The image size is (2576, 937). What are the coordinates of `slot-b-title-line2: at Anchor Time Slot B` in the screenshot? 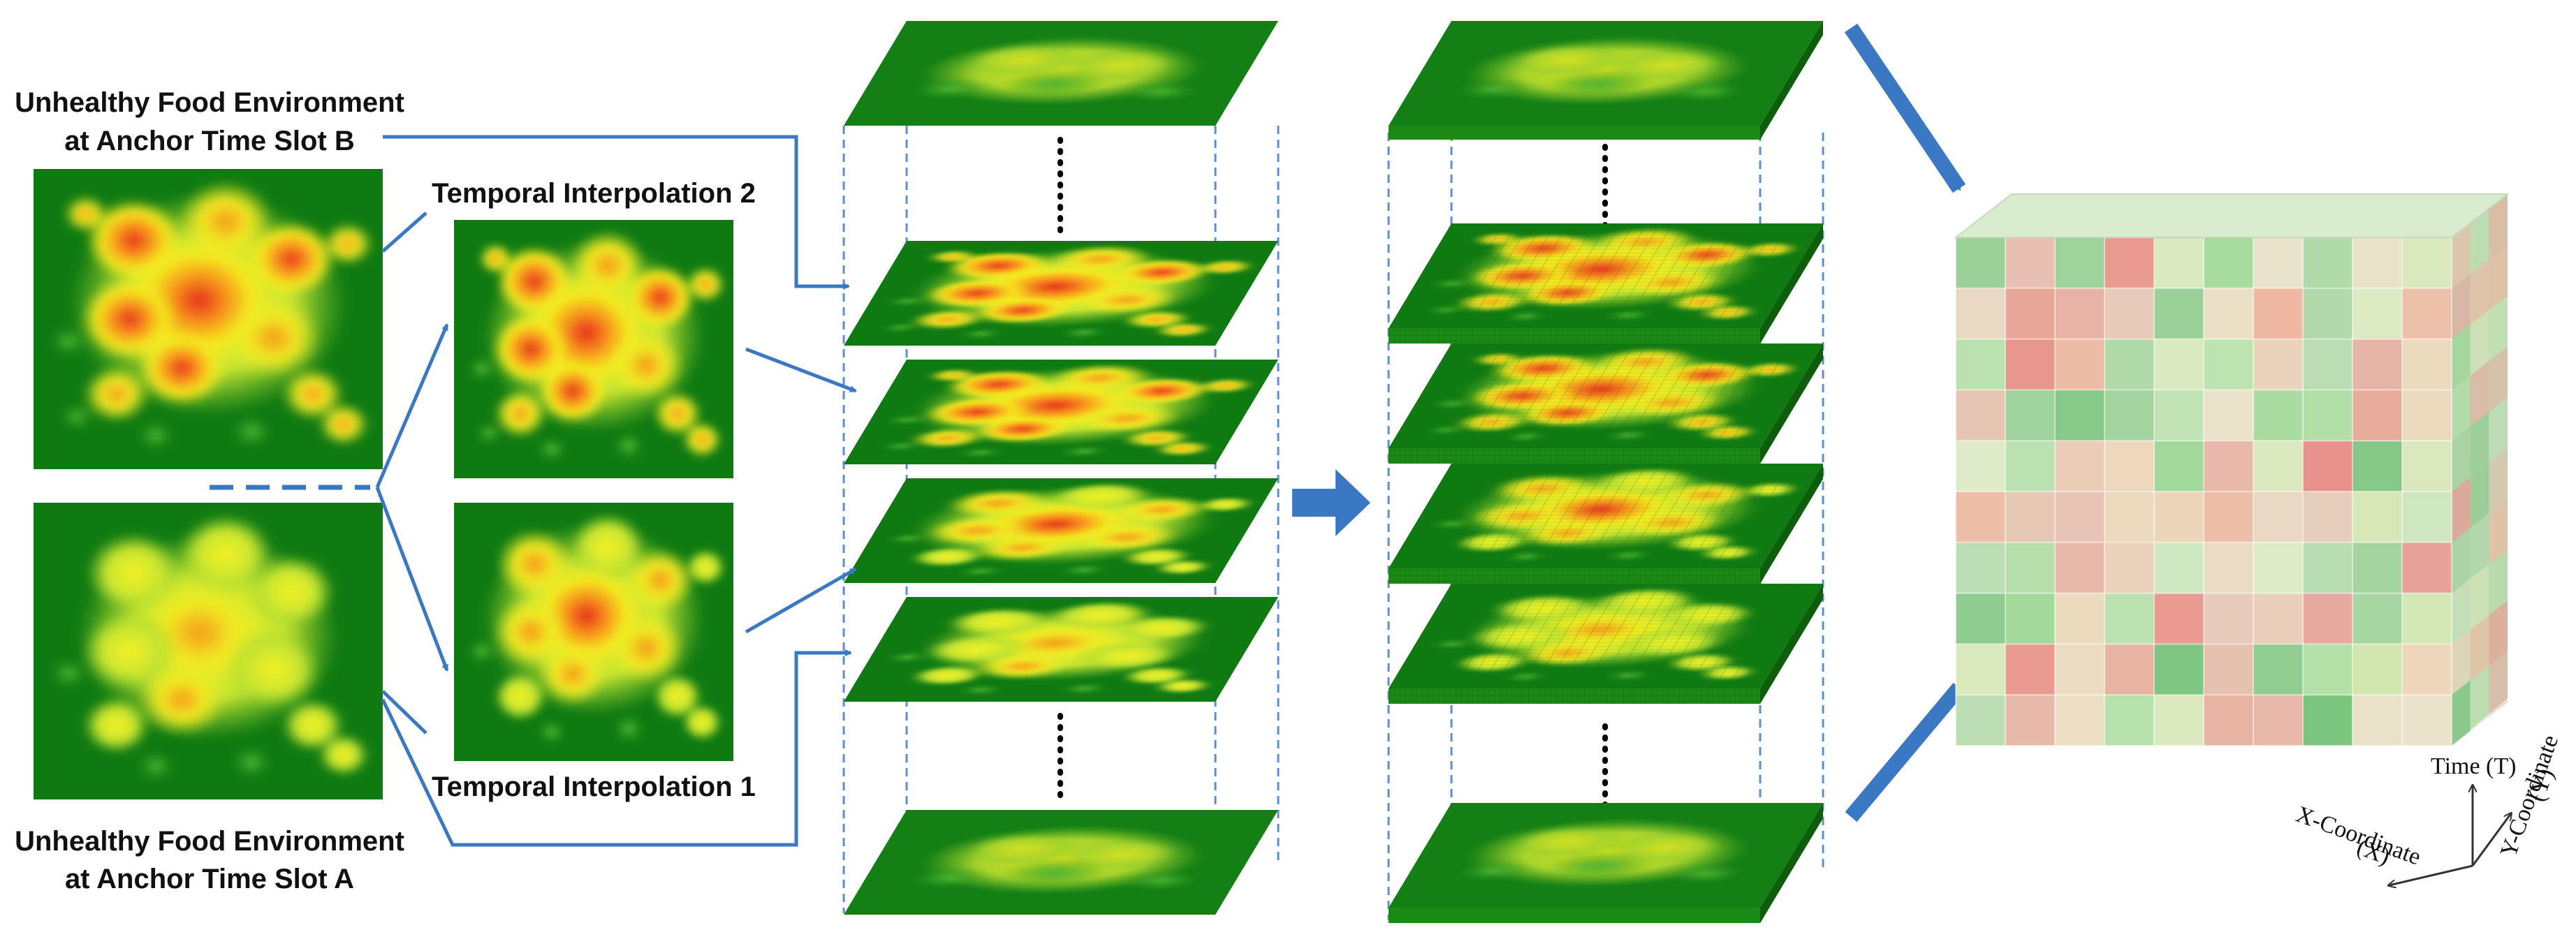 It's located at (210, 141).